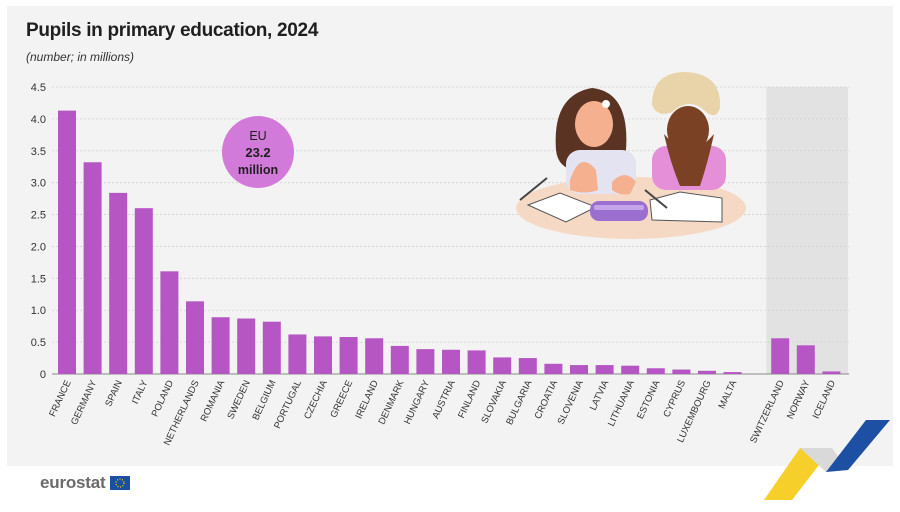 Image resolution: width=900 pixels, height=512 pixels. What do you see at coordinates (80, 57) in the screenshot?
I see `chart-subtitle: (number; in millions)` at bounding box center [80, 57].